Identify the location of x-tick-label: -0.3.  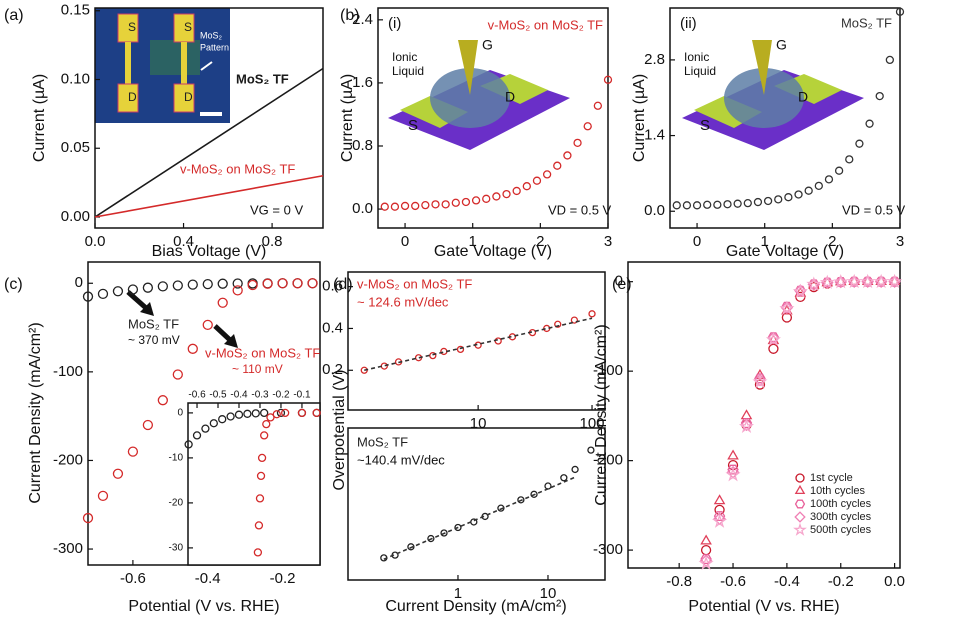
(260, 395).